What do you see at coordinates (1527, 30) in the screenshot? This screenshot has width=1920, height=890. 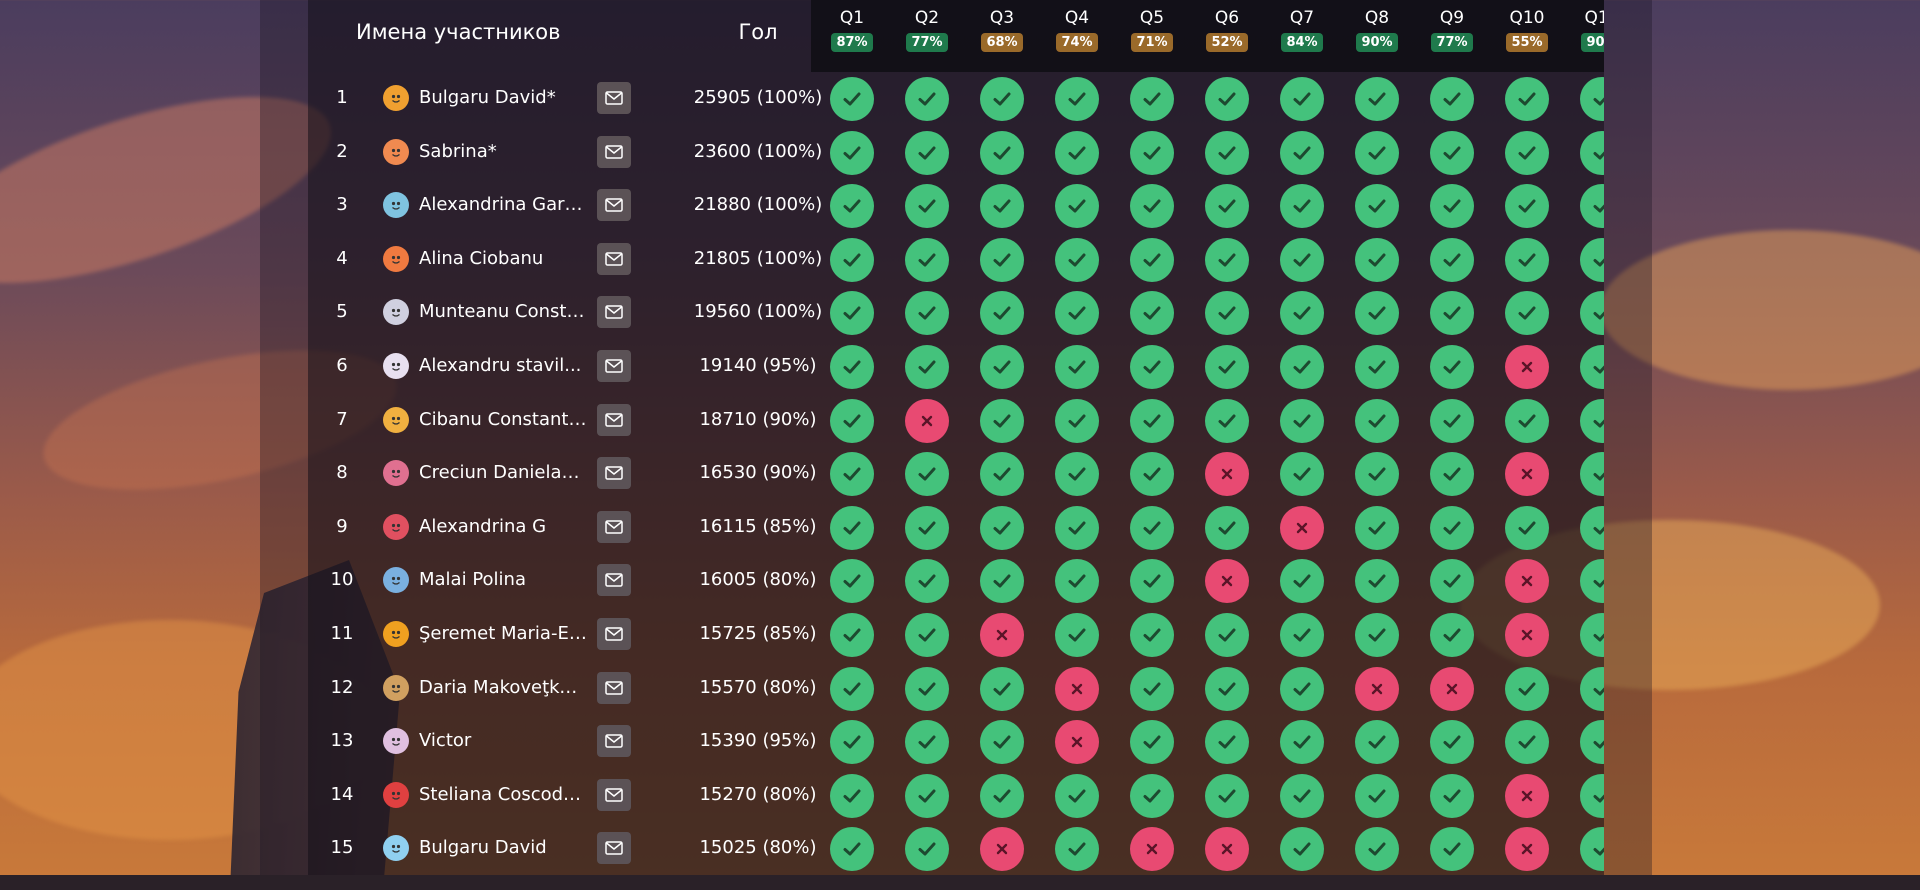 I see `question-header-q10: Q10 55%` at bounding box center [1527, 30].